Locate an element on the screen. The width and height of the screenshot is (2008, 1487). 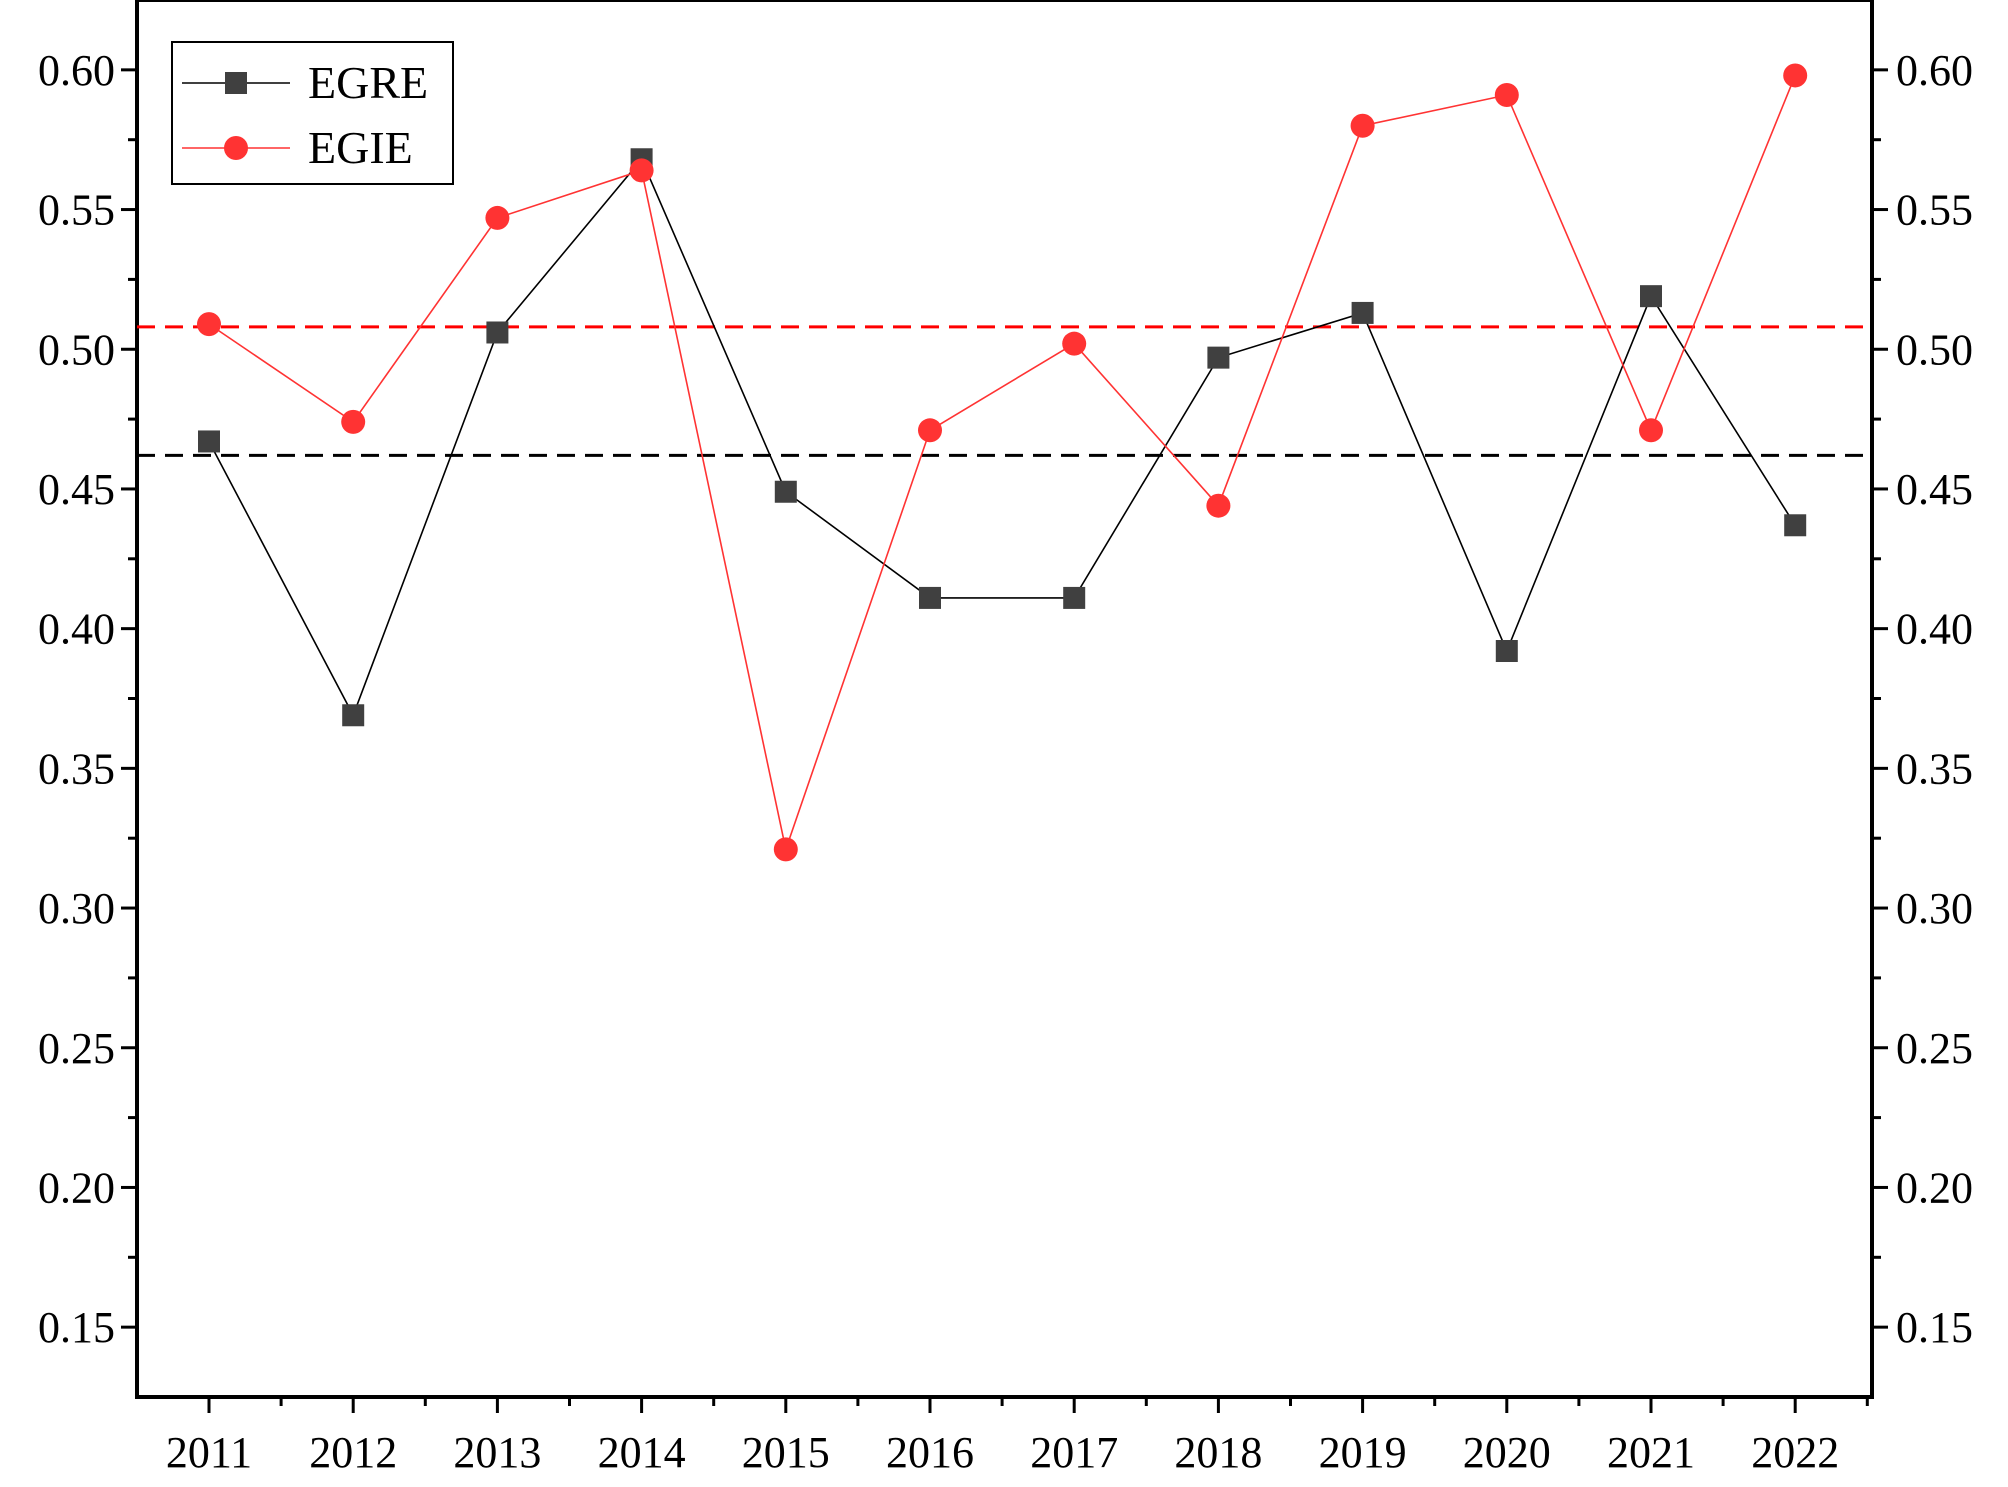
legend-box is located at coordinates (312, 113).